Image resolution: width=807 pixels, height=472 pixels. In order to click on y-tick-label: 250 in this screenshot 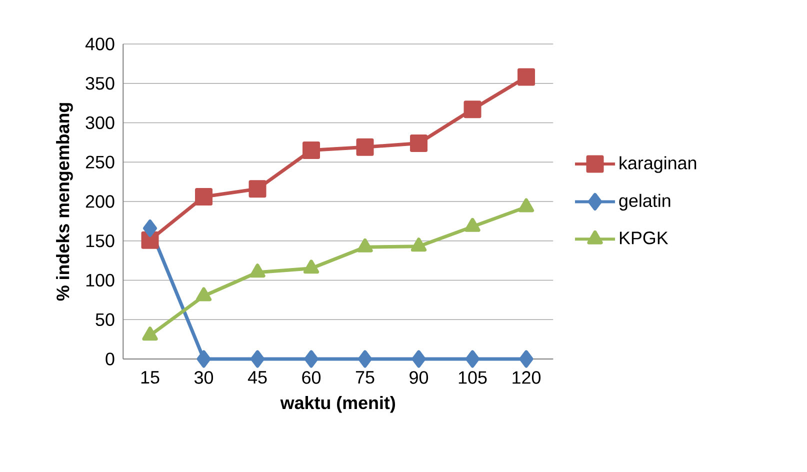, I will do `click(100, 162)`.